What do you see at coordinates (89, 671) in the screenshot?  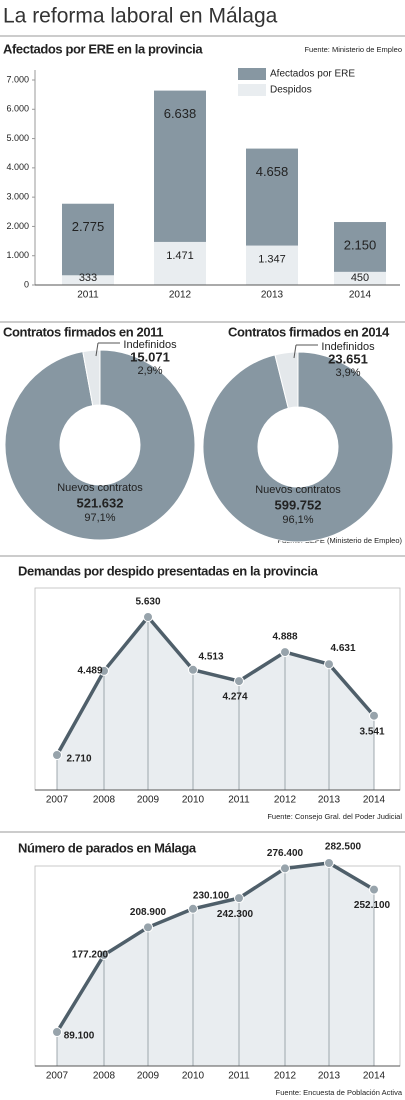 I see `value-label: 4.489` at bounding box center [89, 671].